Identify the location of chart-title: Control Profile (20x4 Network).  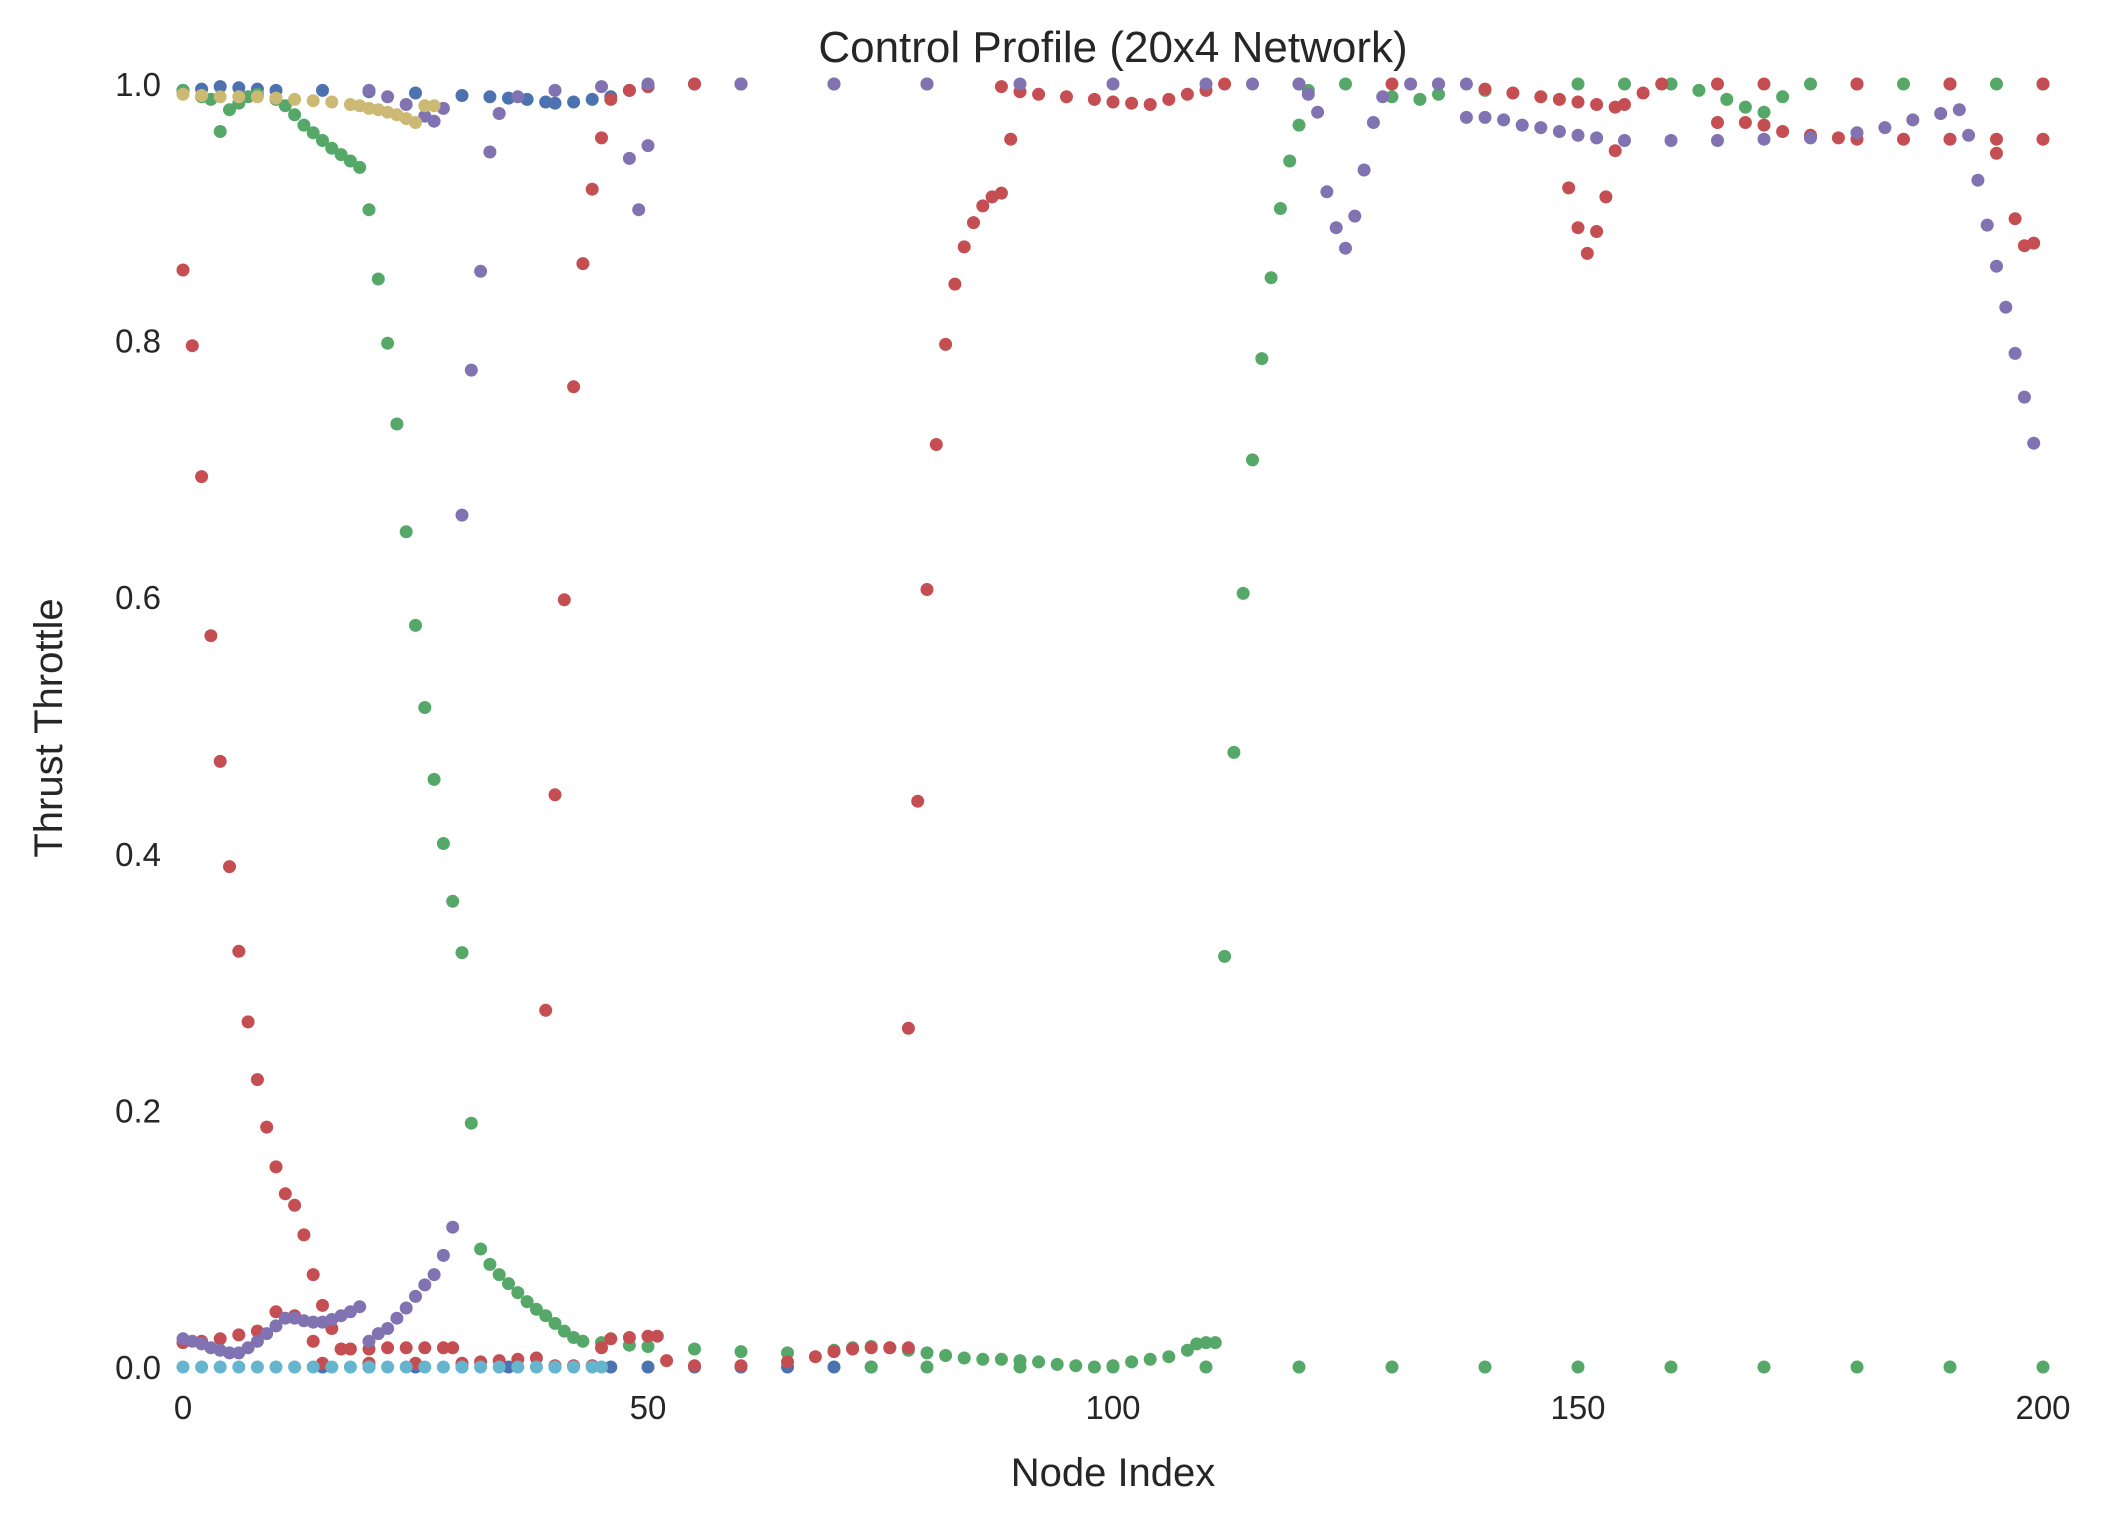
(1112, 47).